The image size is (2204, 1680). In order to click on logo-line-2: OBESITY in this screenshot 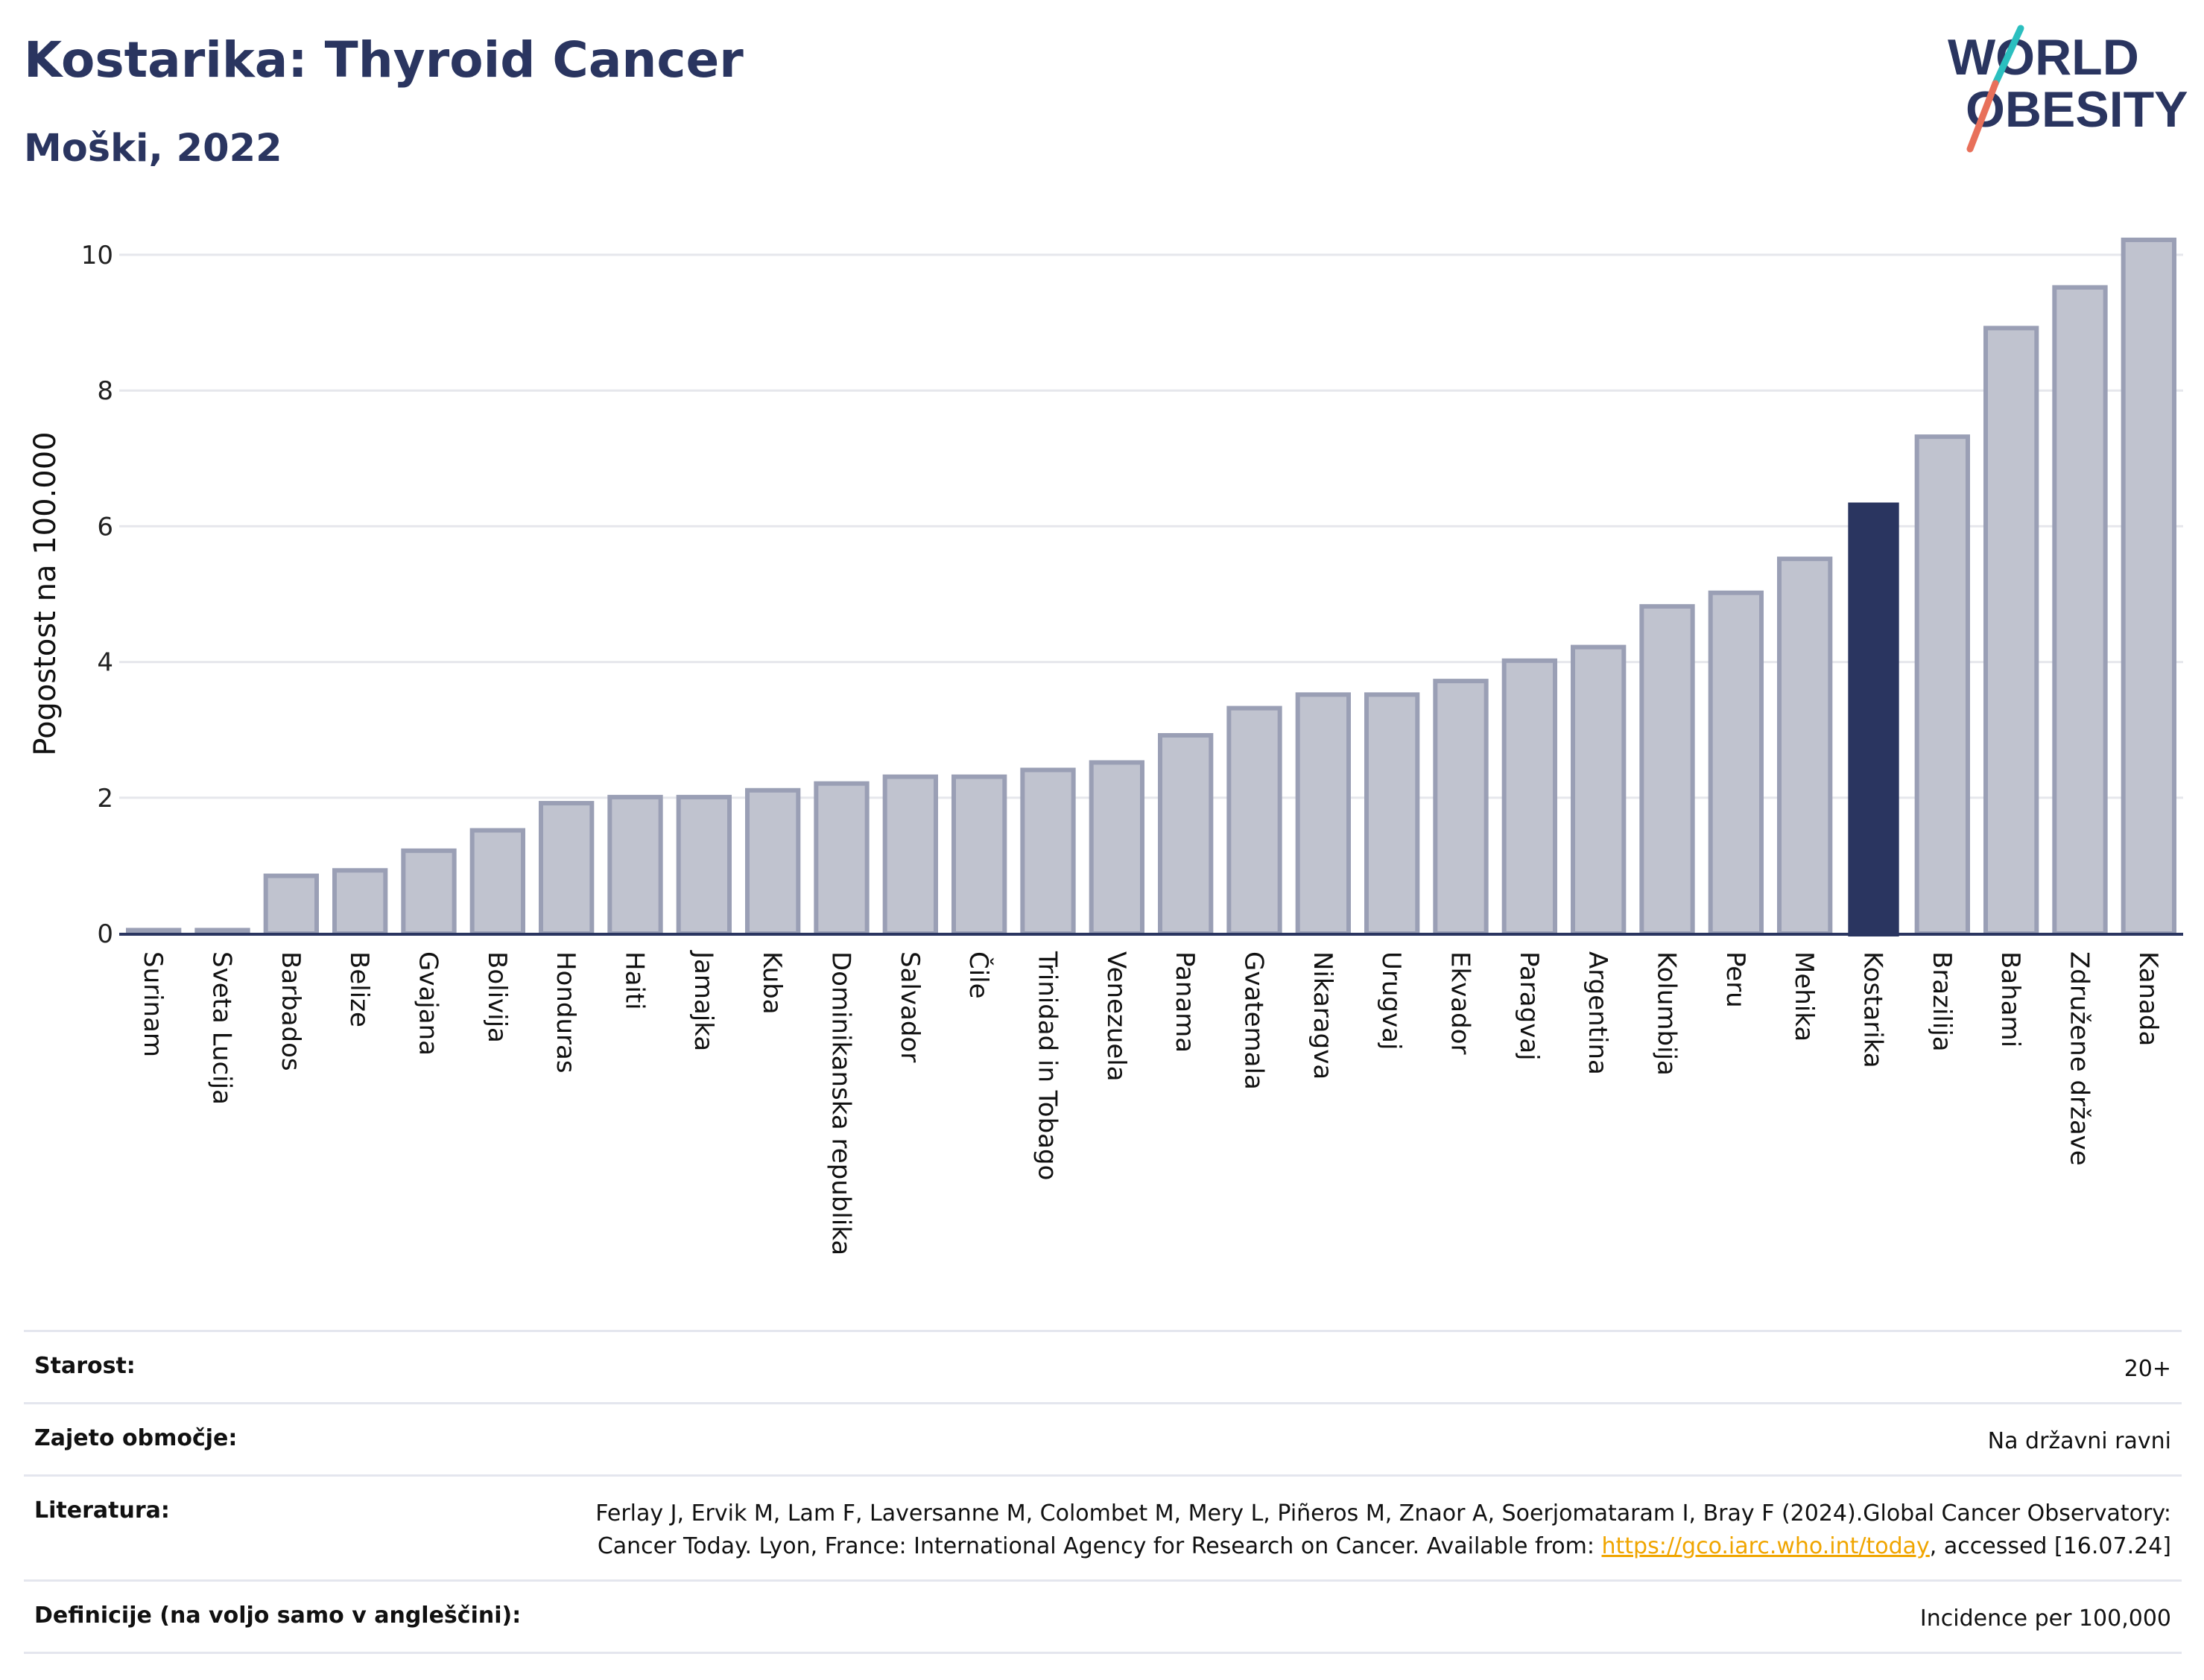, I will do `click(2077, 109)`.